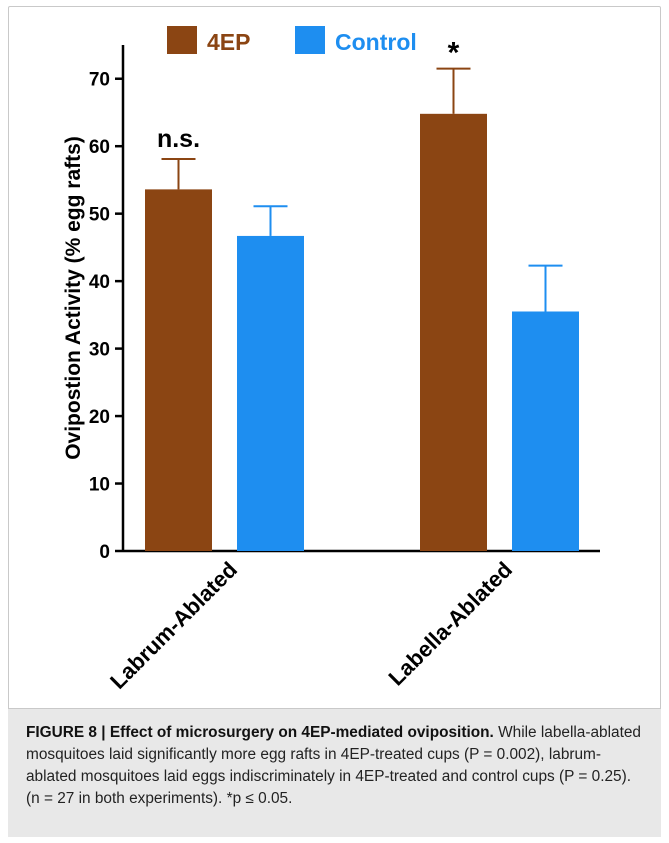  Describe the element at coordinates (99, 350) in the screenshot. I see `y-tick-label: 30` at that location.